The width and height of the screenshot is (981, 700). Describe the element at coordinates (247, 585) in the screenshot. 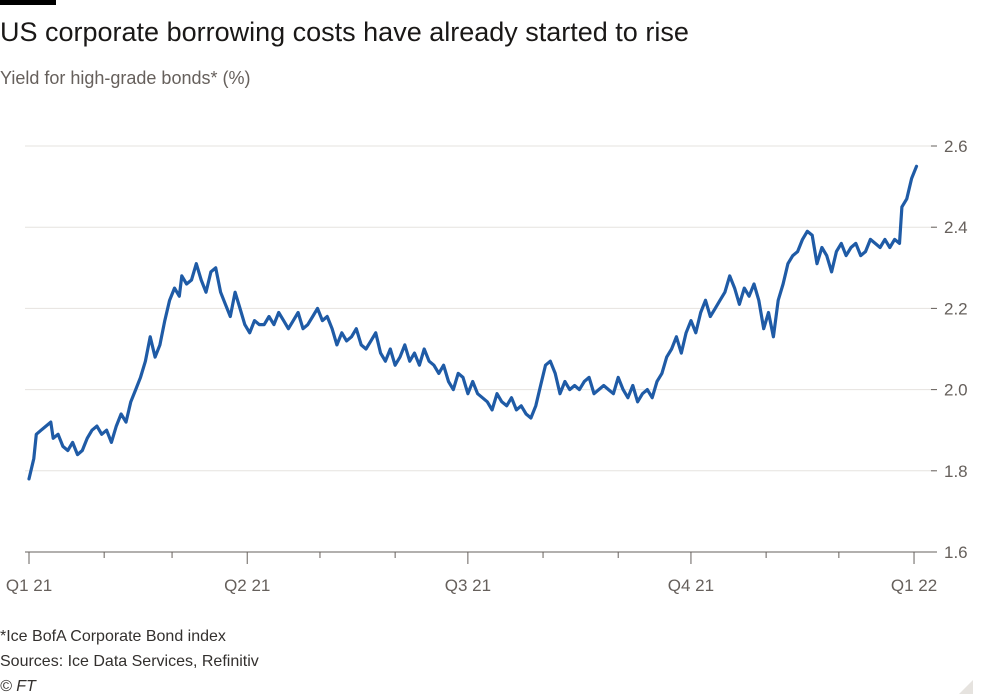

I see `x-tick-label: Q2 21` at that location.